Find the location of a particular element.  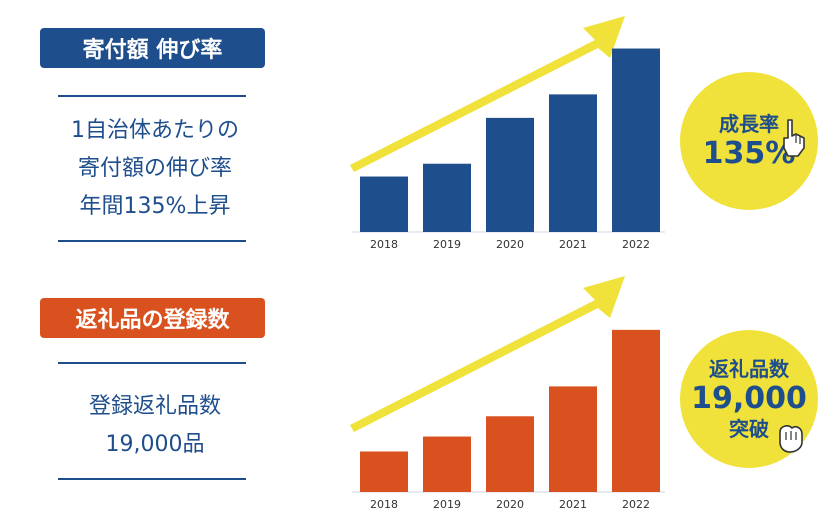

growth-rate-badge-label: 寄付額 伸び率 is located at coordinates (152, 50).